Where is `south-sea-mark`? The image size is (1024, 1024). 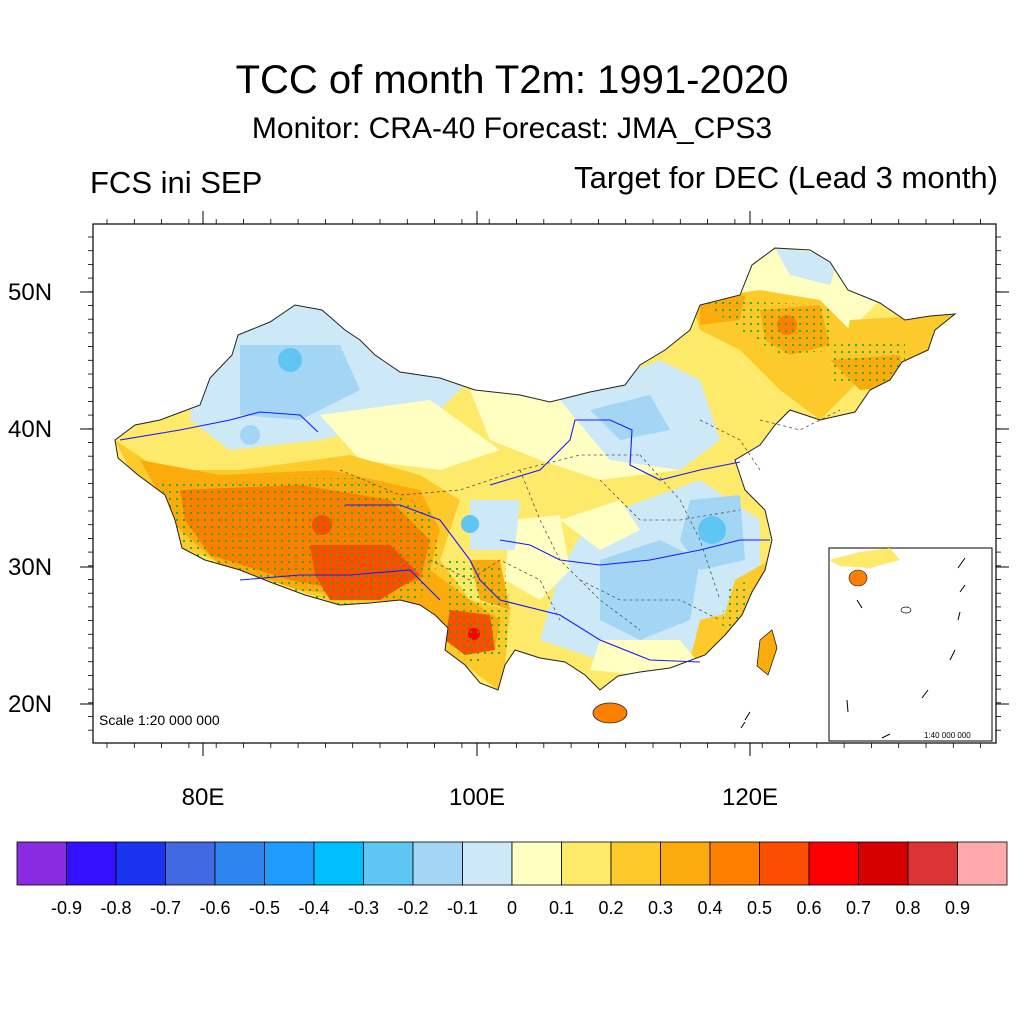 south-sea-mark is located at coordinates (745, 720).